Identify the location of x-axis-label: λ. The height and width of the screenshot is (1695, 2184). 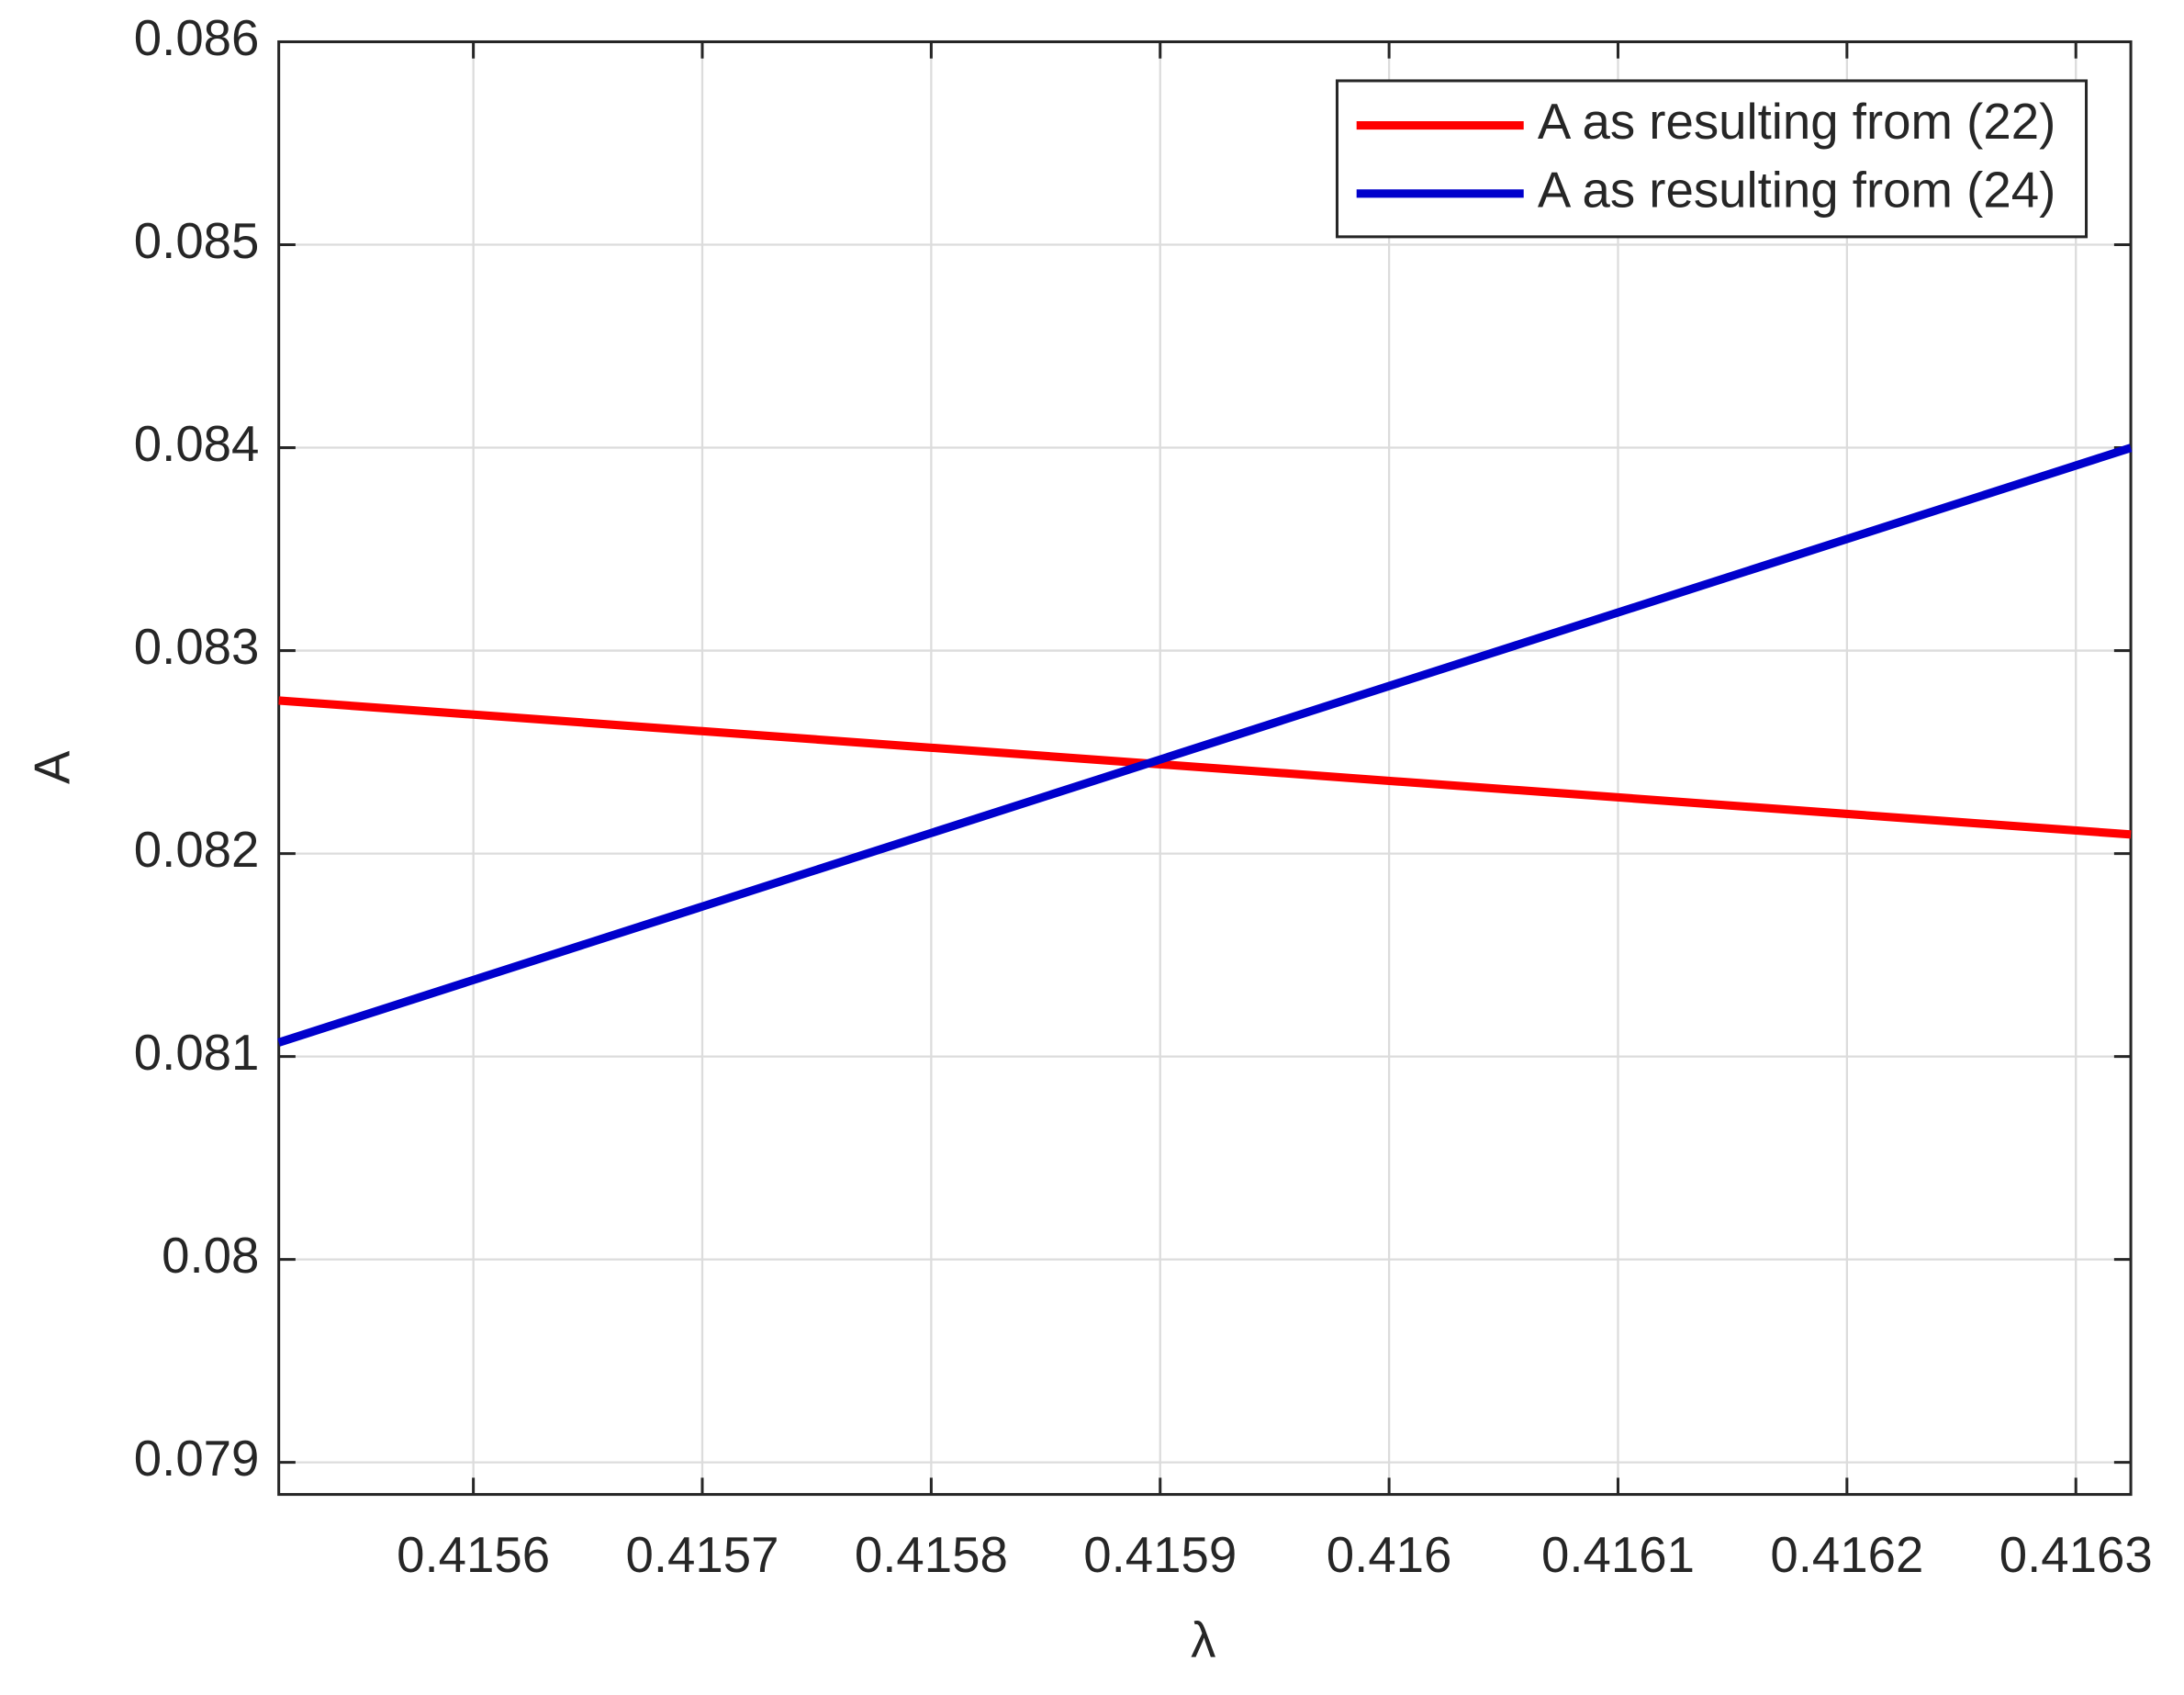
(1203, 1639).